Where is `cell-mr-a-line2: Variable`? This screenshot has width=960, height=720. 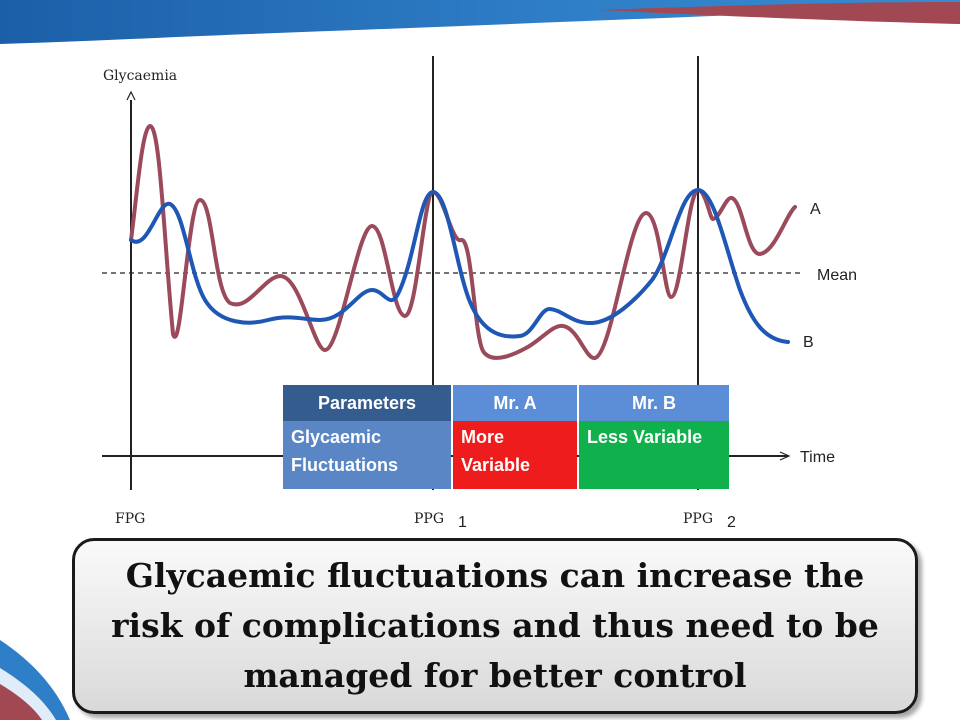 cell-mr-a-line2: Variable is located at coordinates (496, 465).